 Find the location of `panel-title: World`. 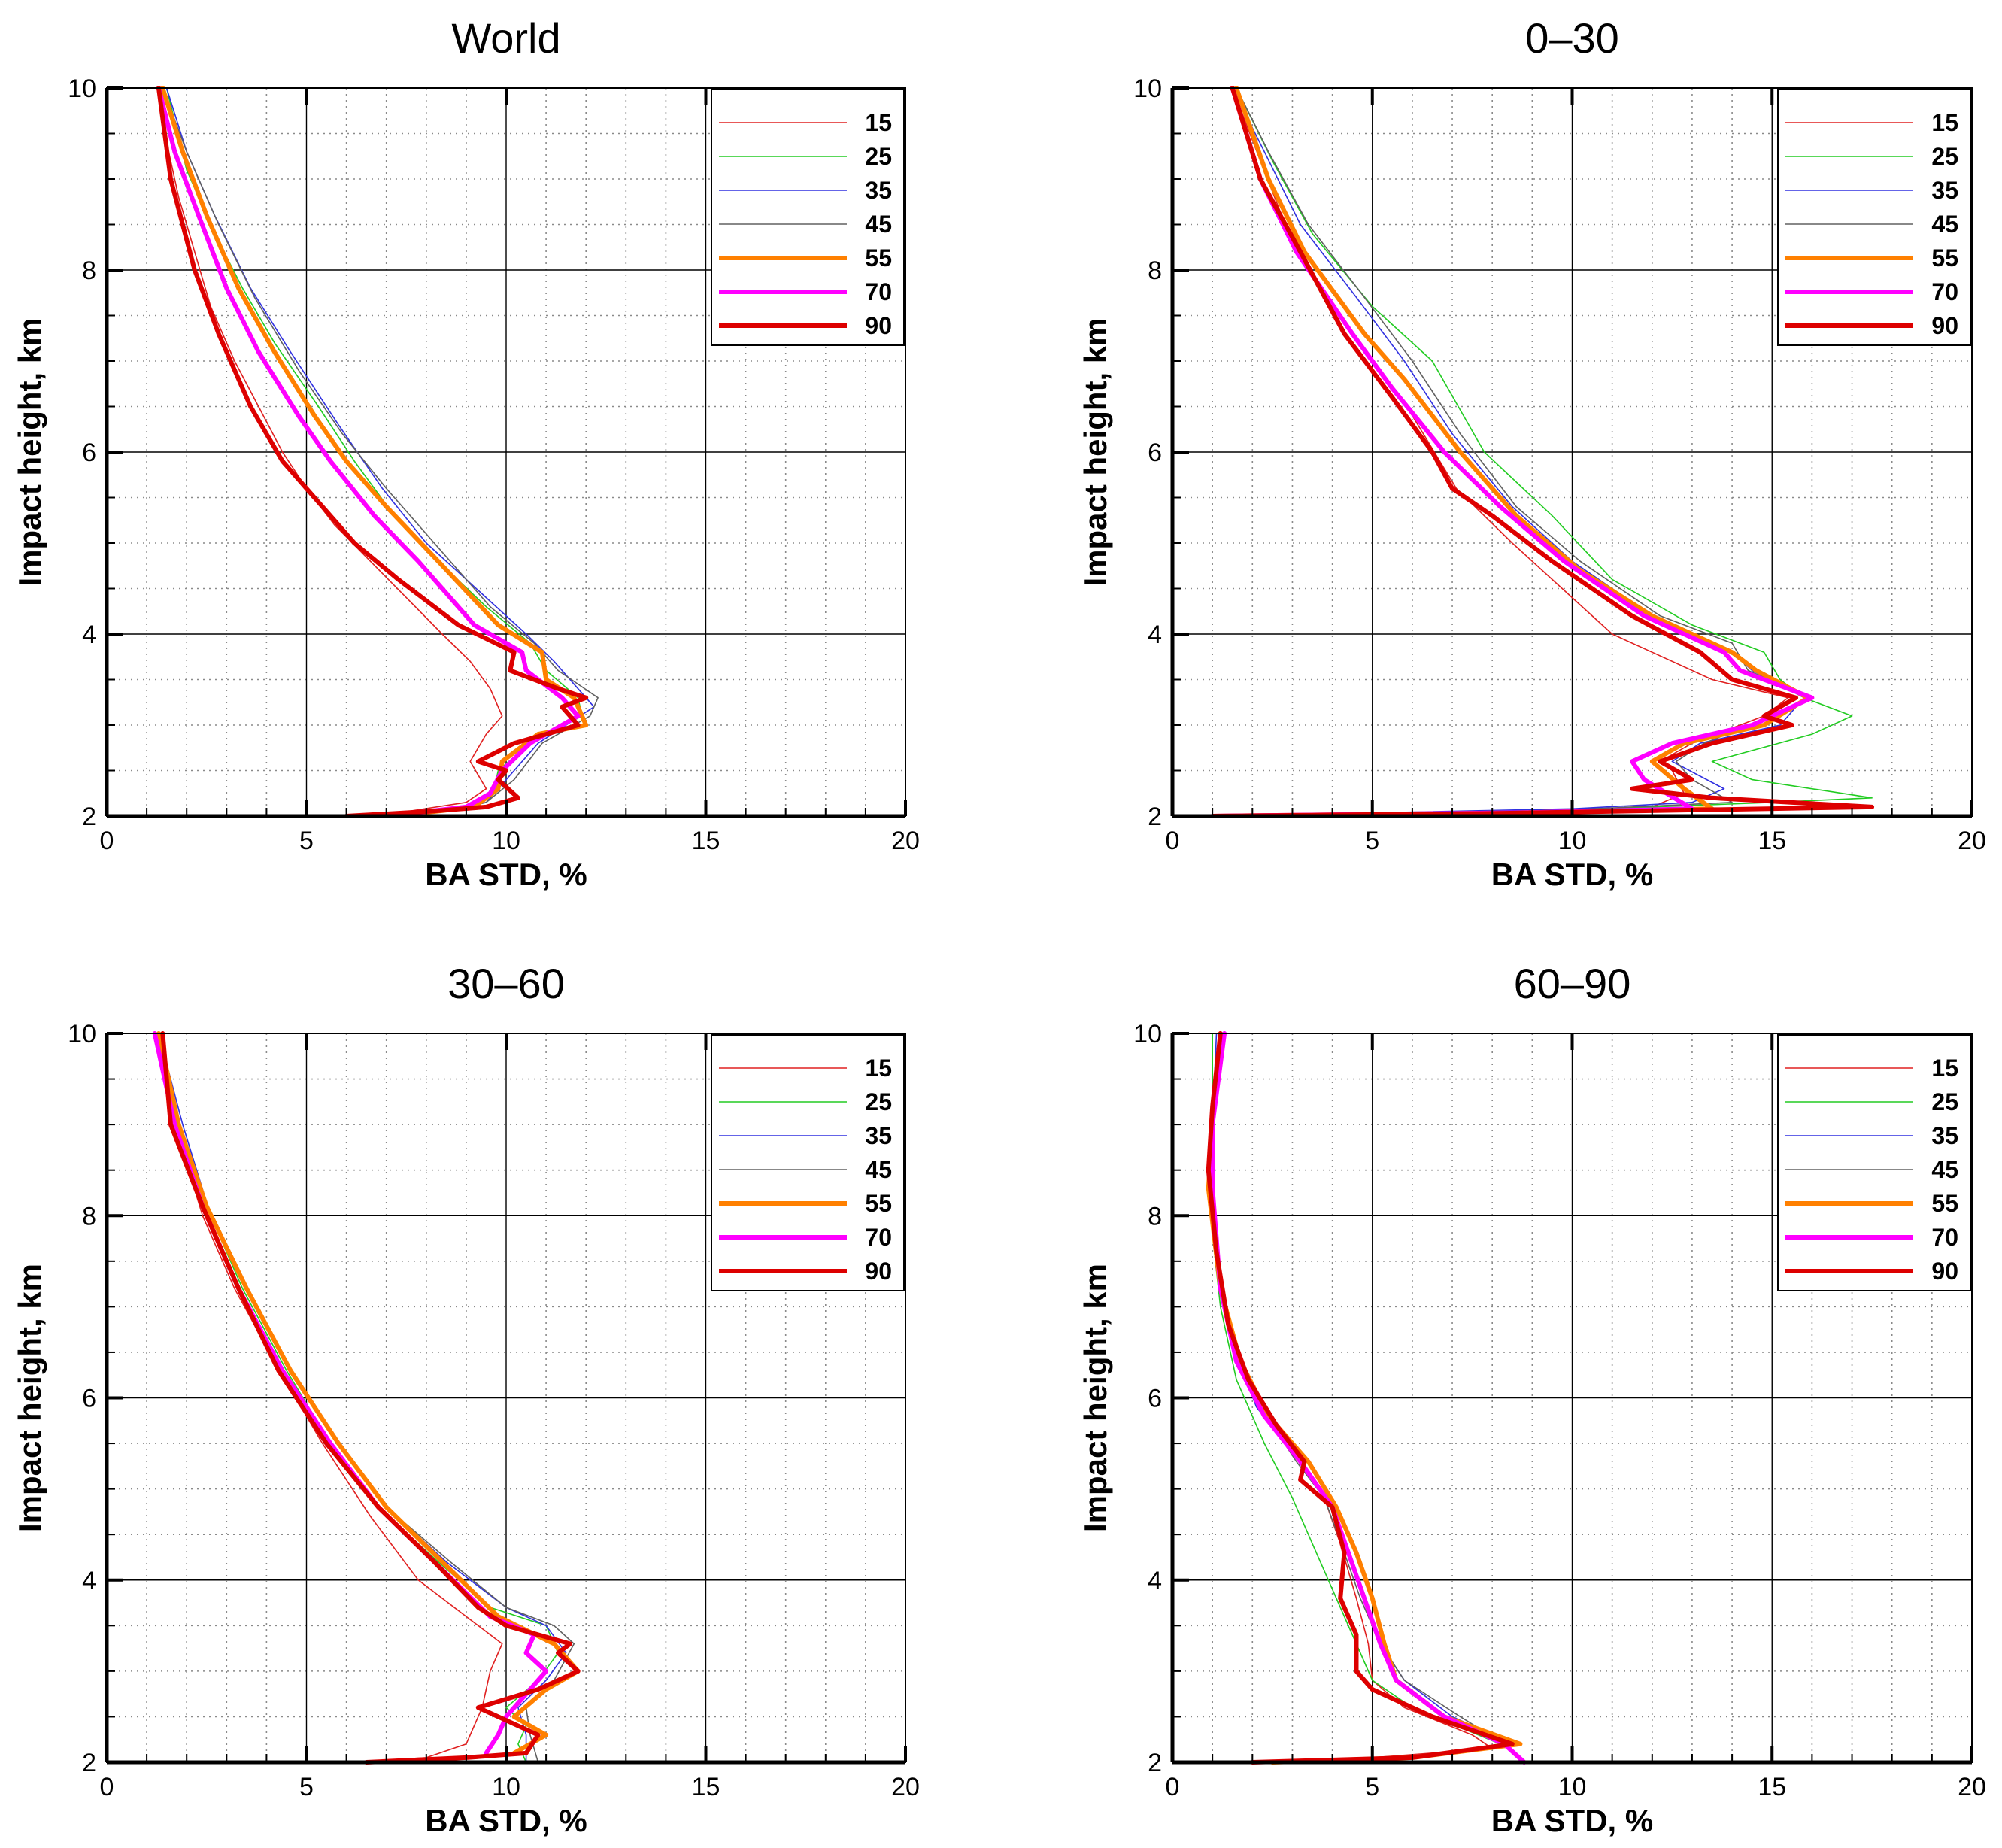

panel-title: World is located at coordinates (506, 38).